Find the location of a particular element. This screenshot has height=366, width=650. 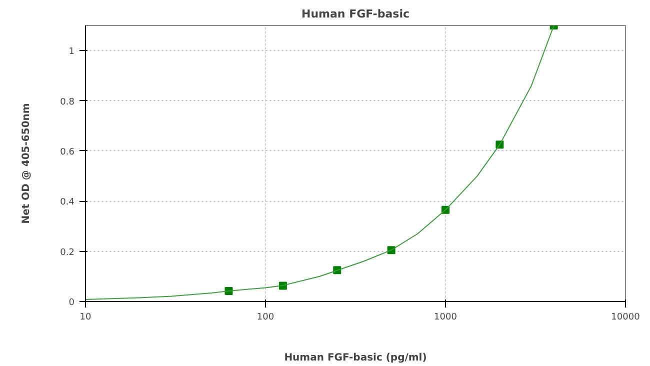

y-tick-label: 0.8 is located at coordinates (67, 102).